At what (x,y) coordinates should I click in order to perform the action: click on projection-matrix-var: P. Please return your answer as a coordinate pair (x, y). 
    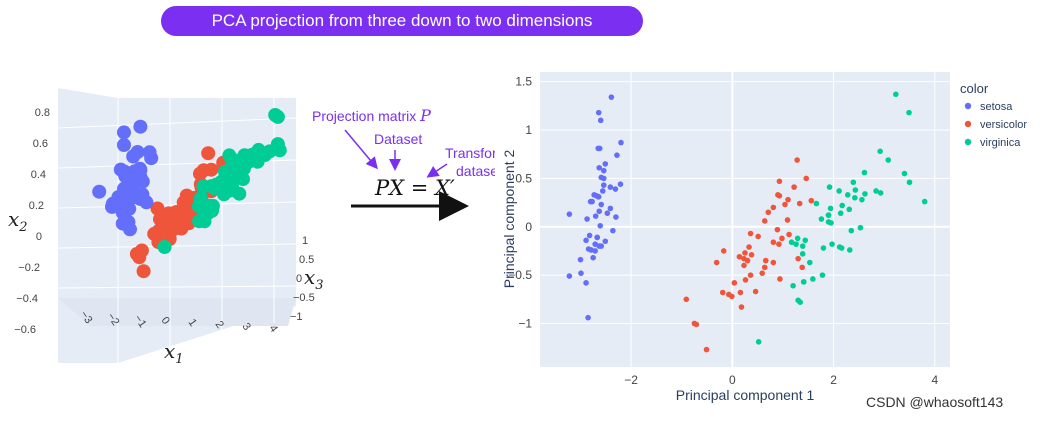
    Looking at the image, I should click on (425, 115).